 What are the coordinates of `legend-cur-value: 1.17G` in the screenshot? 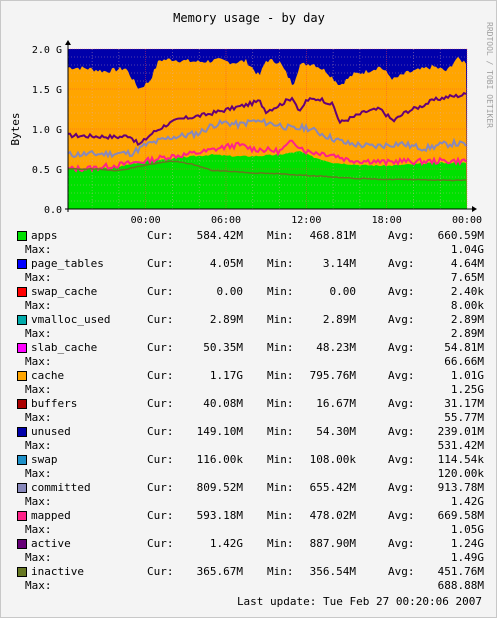 It's located at (226, 375).